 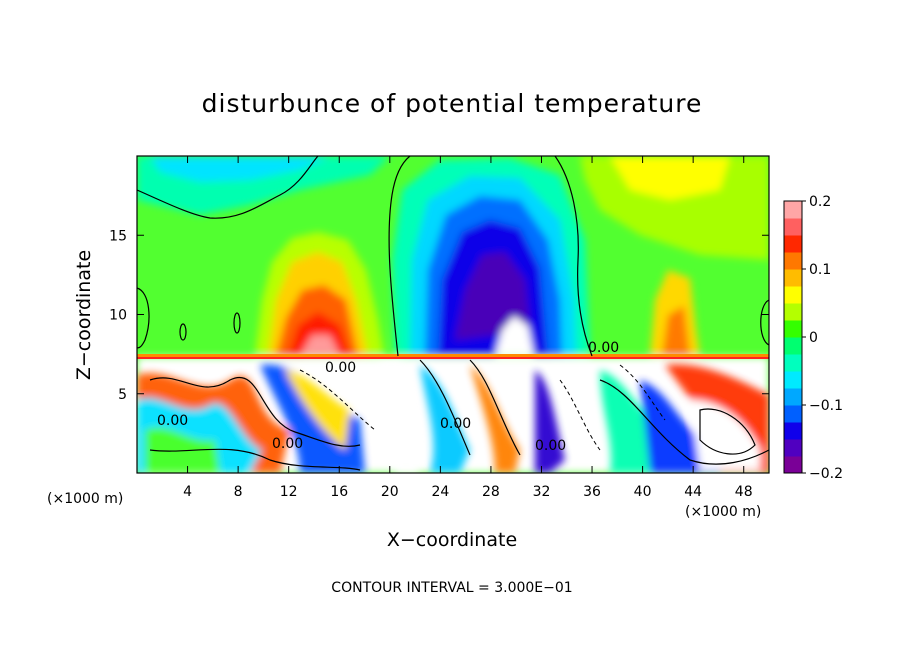 What do you see at coordinates (643, 492) in the screenshot?
I see `x-tick-label: 40` at bounding box center [643, 492].